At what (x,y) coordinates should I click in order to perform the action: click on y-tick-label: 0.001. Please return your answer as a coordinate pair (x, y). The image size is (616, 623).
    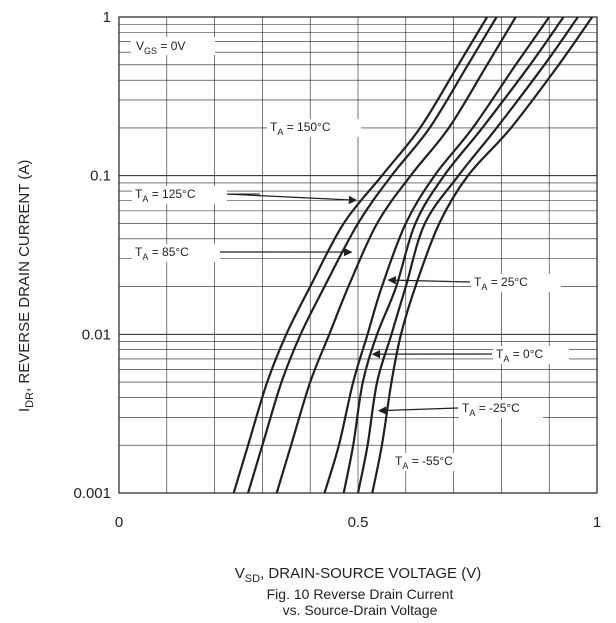
    Looking at the image, I should click on (92, 493).